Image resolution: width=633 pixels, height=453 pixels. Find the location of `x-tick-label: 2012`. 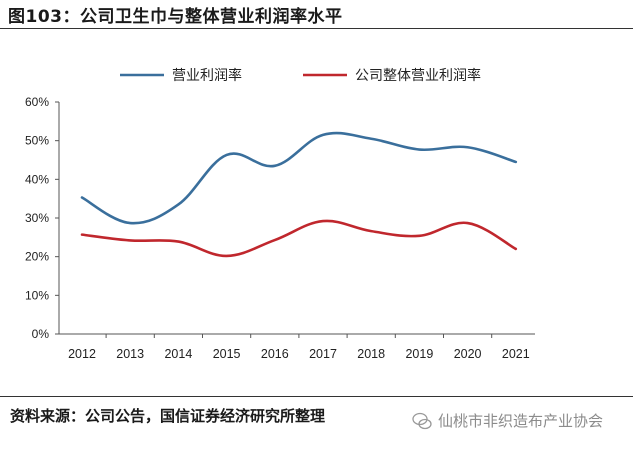

x-tick-label: 2012 is located at coordinates (82, 354).